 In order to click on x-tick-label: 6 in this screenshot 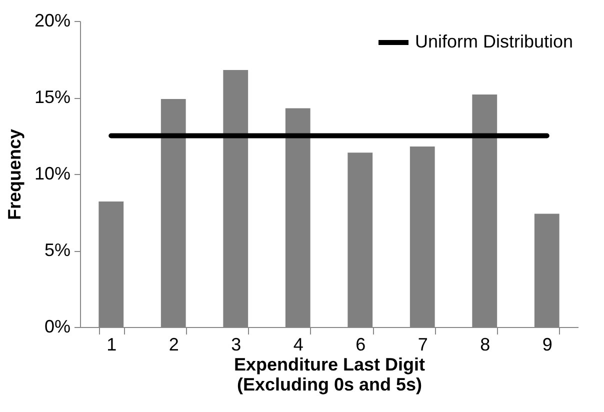, I will do `click(361, 344)`.